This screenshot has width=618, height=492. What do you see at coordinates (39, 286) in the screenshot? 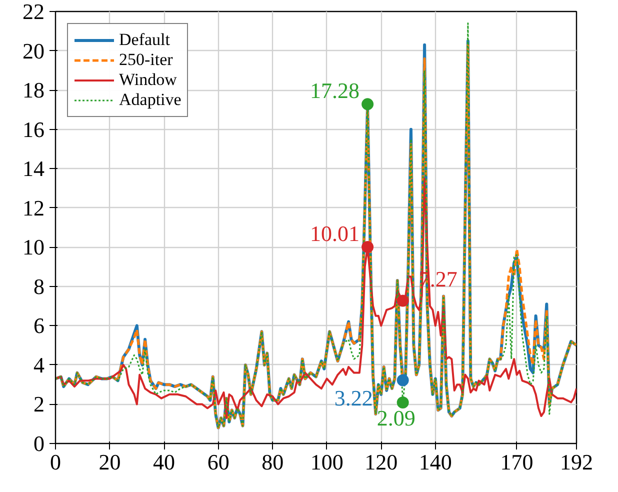
I see `y-tick-label: 8` at bounding box center [39, 286].